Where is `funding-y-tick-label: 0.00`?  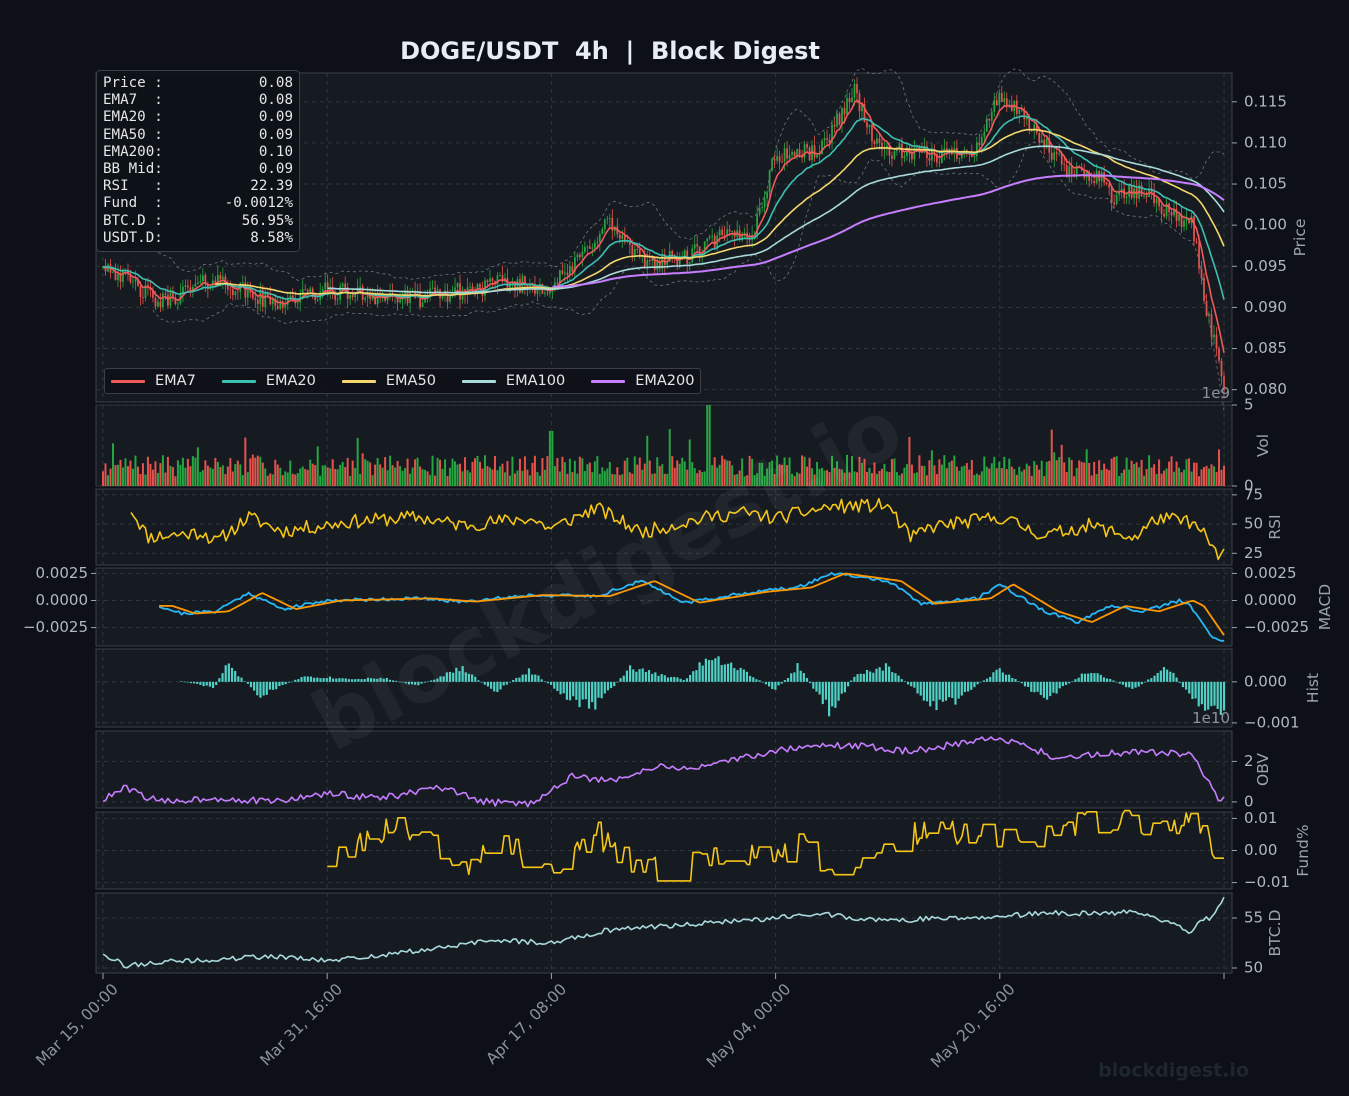
funding-y-tick-label: 0.00 is located at coordinates (1260, 850).